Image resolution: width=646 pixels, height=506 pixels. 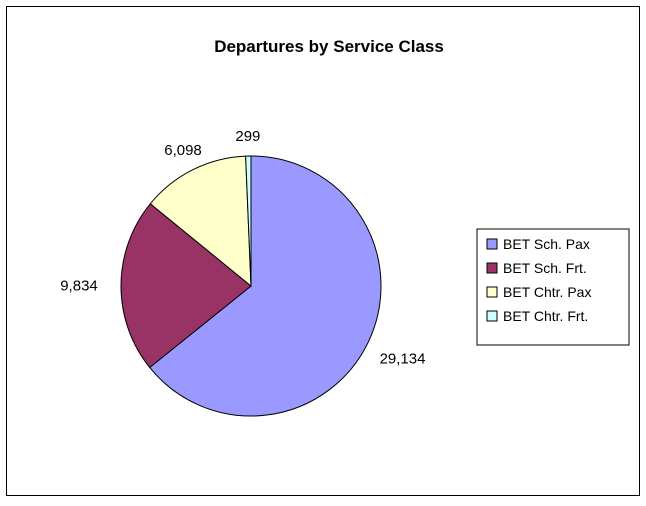 What do you see at coordinates (545, 316) in the screenshot?
I see `legend-label-4: BET Chtr. Frt.` at bounding box center [545, 316].